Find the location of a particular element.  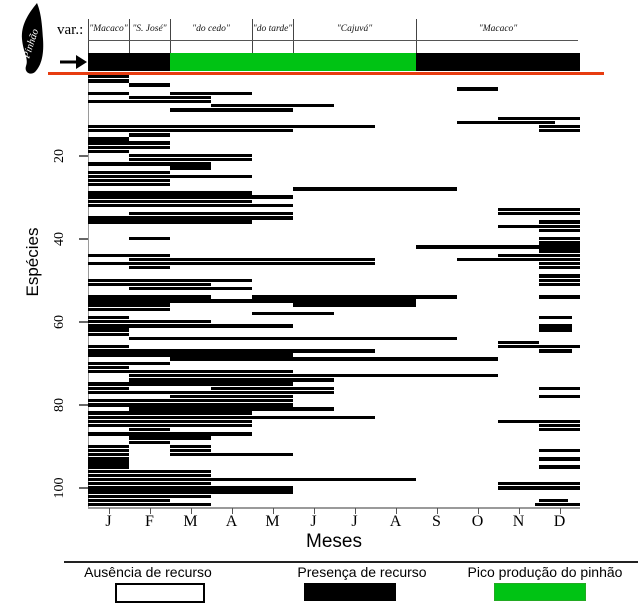

month-label: M is located at coordinates (190, 521).